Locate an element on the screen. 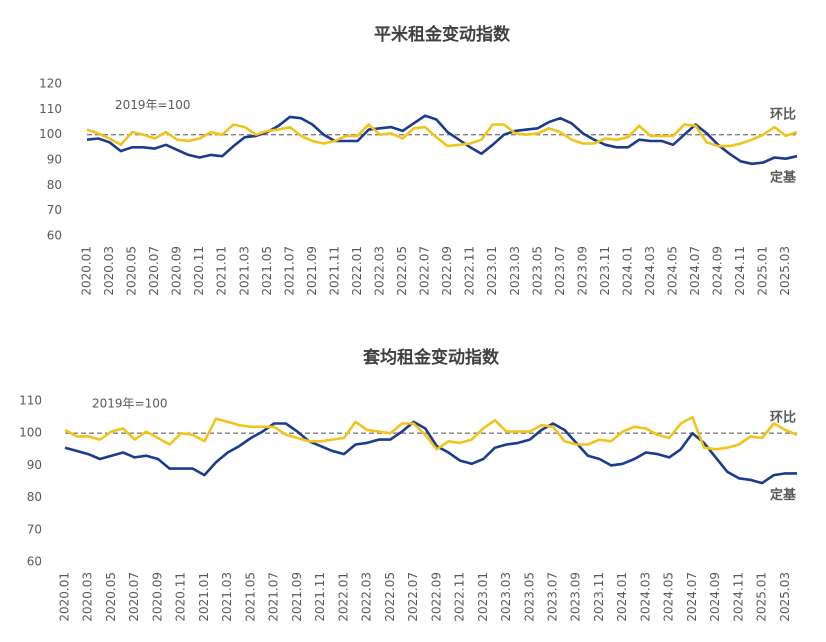  chart-title: 套均租金变动指数 is located at coordinates (431, 357).